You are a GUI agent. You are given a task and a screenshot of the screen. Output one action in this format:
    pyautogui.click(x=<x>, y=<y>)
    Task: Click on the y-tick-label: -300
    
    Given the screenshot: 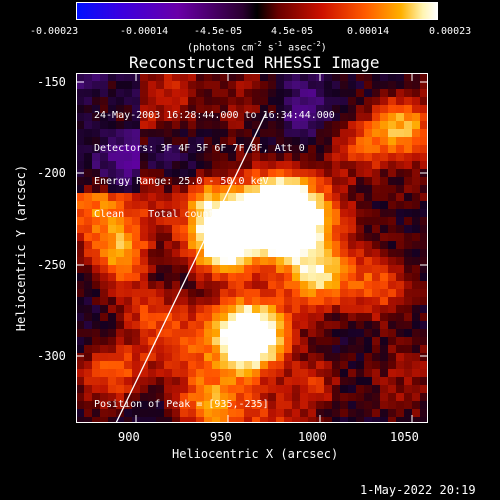 What is the action you would take?
    pyautogui.click(x=51, y=356)
    